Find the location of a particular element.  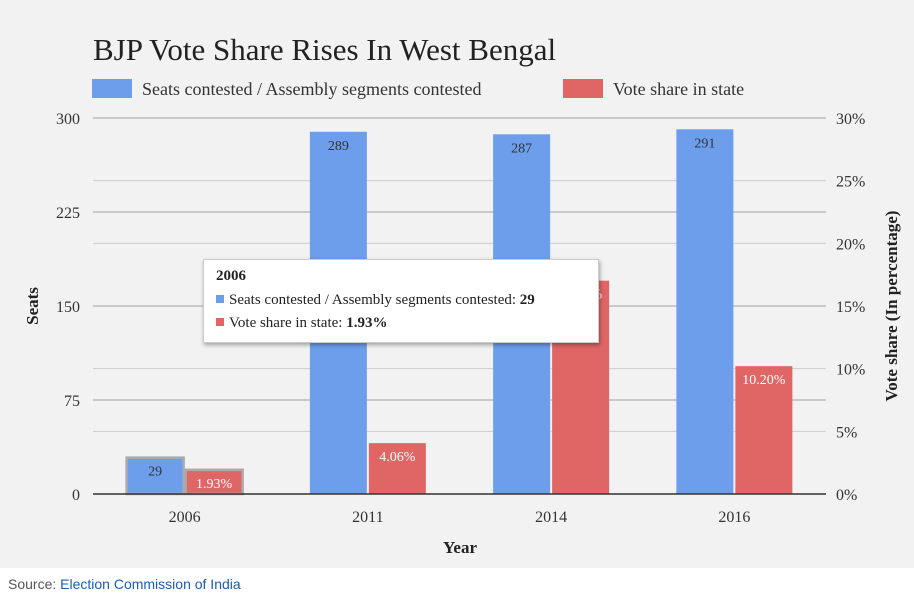

tooltip-label-vote-share: Vote share in state: is located at coordinates (288, 323).